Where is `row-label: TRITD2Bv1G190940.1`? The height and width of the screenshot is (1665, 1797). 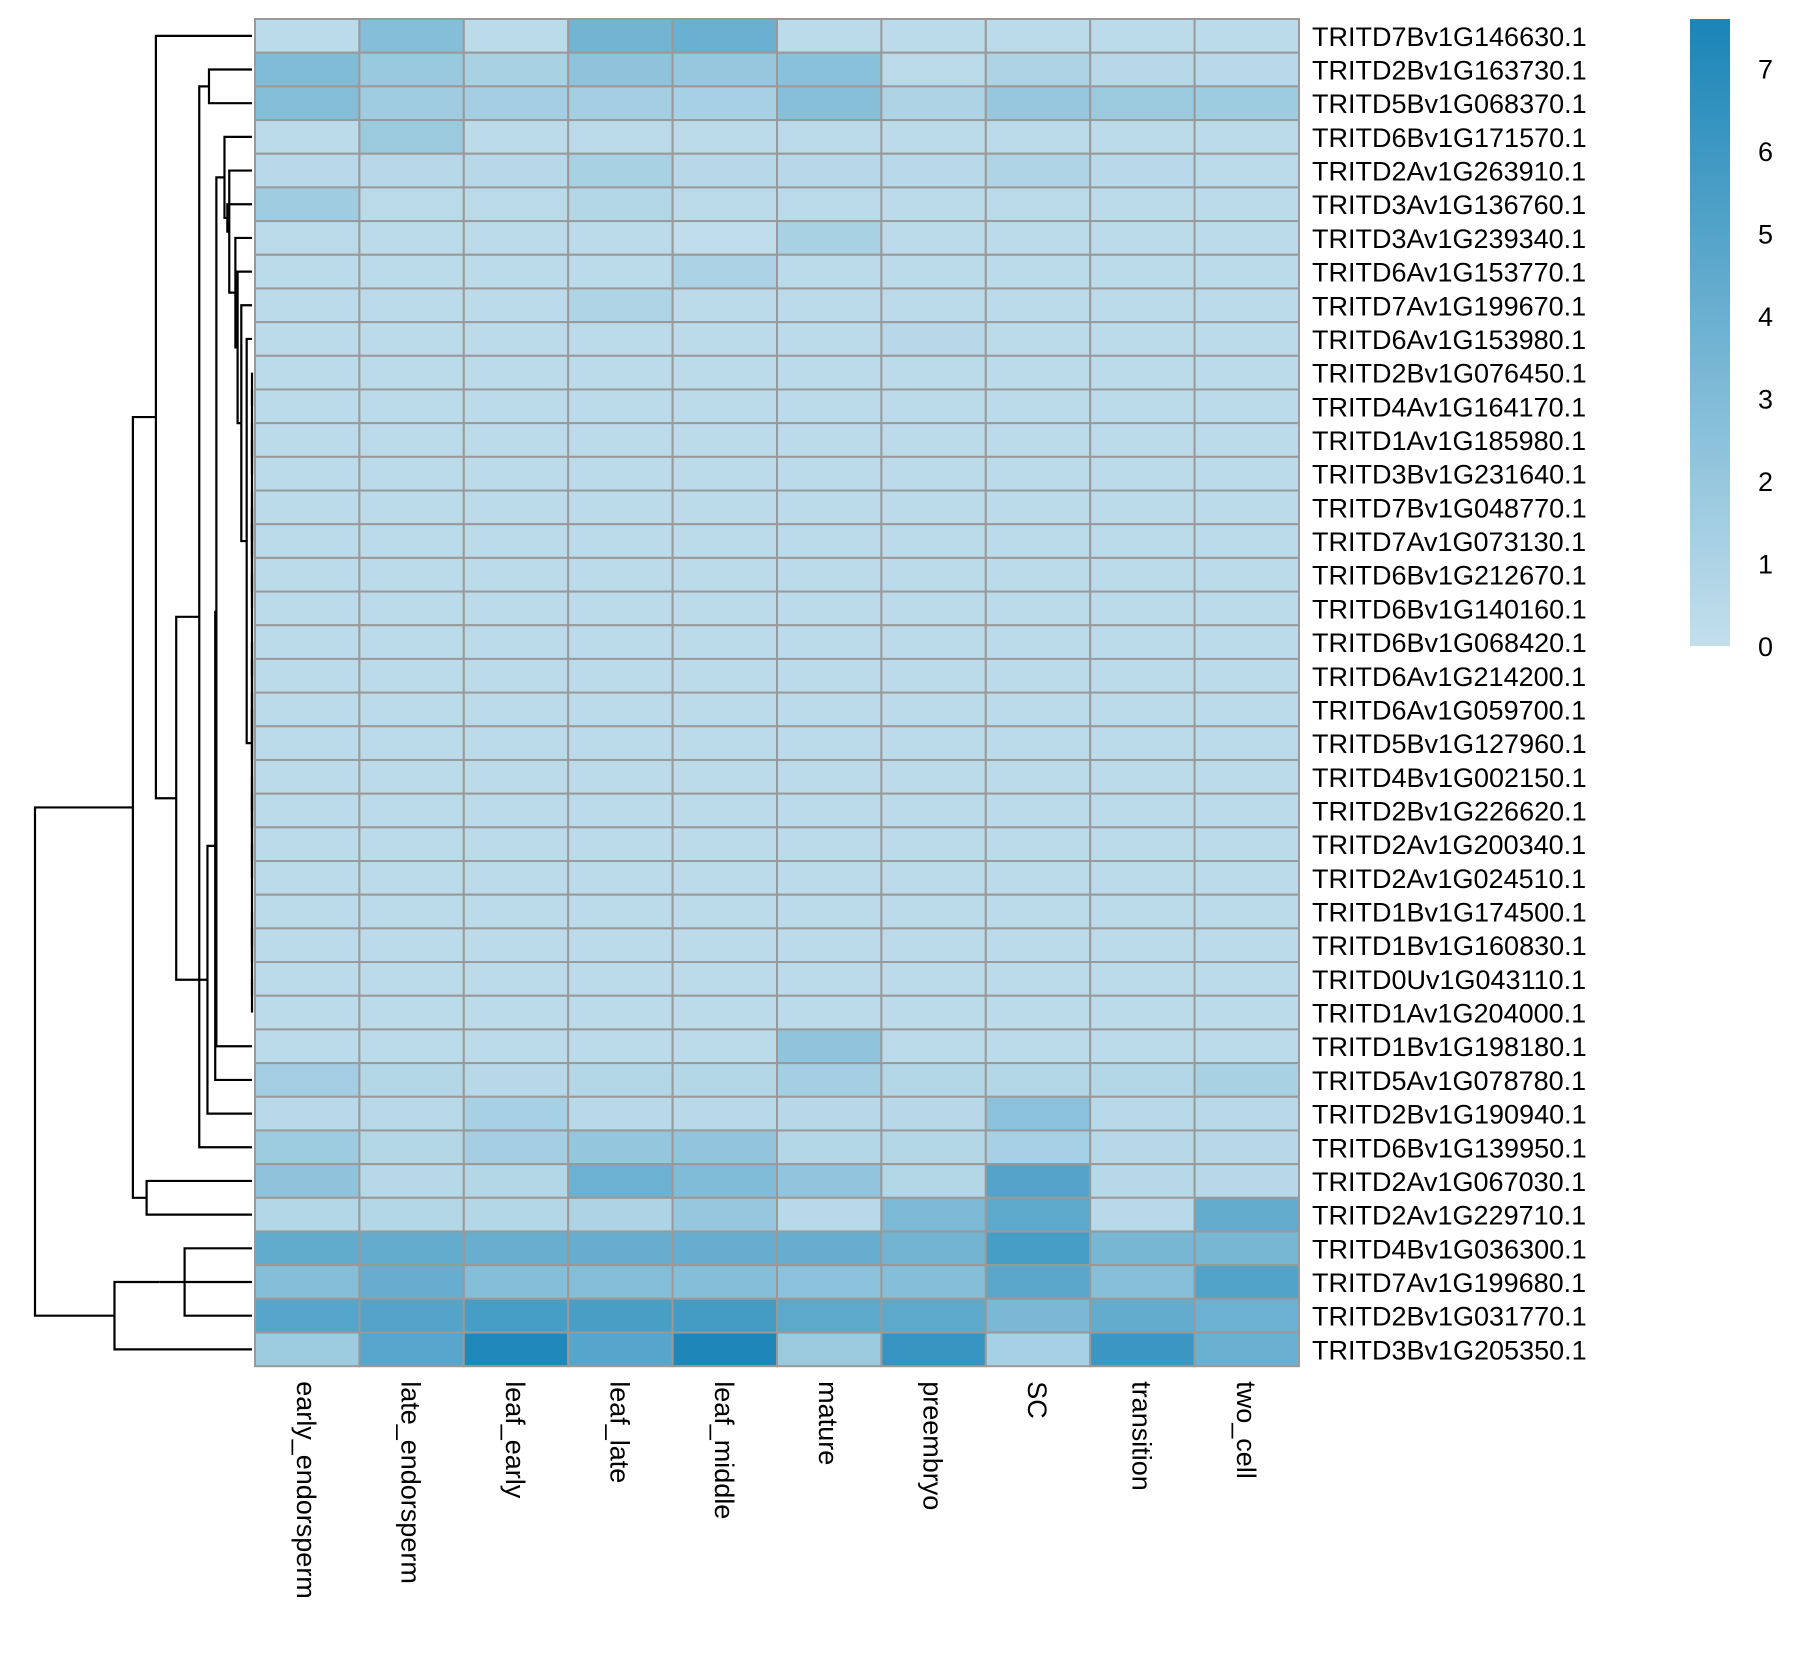
row-label: TRITD2Bv1G190940.1 is located at coordinates (1449, 1115).